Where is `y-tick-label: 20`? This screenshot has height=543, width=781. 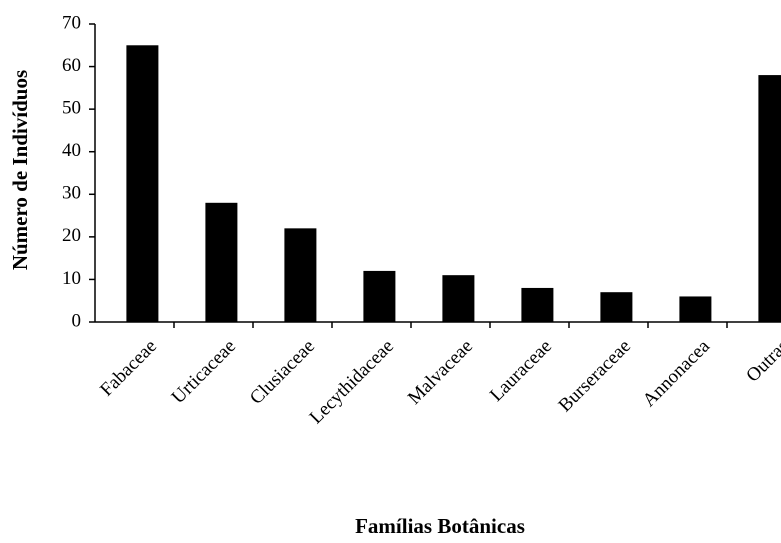 y-tick-label: 20 is located at coordinates (71, 235).